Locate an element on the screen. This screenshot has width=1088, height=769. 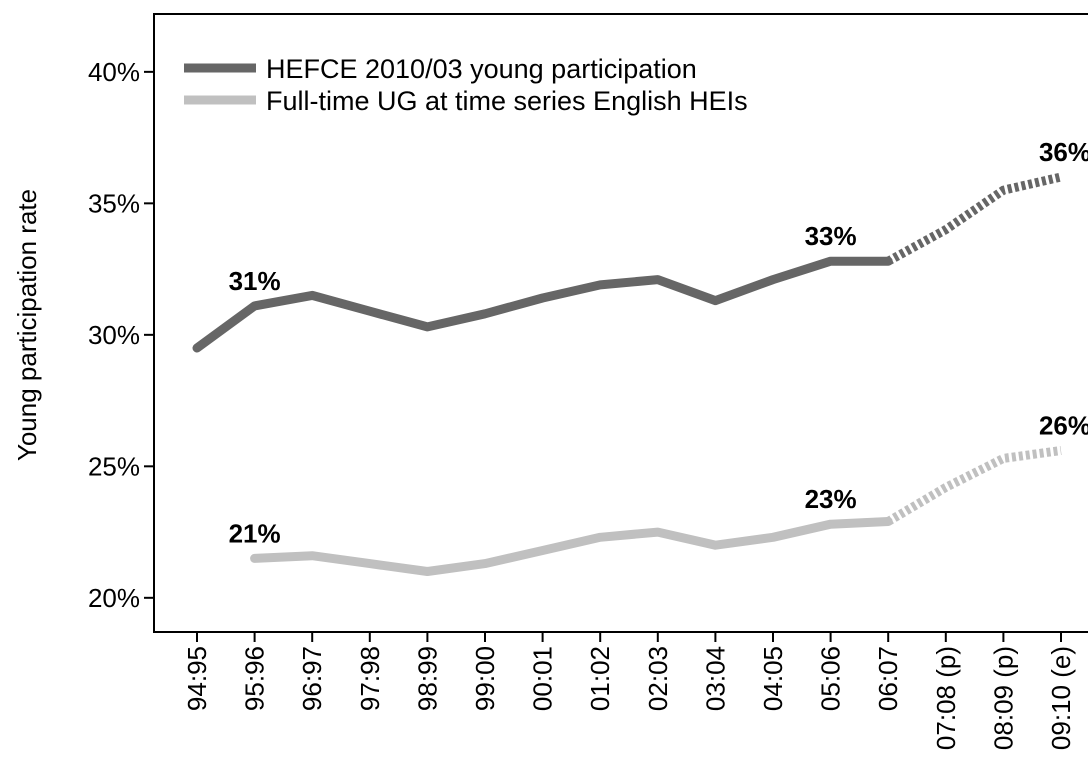
y-tick-label: 40% is located at coordinates (114, 72).